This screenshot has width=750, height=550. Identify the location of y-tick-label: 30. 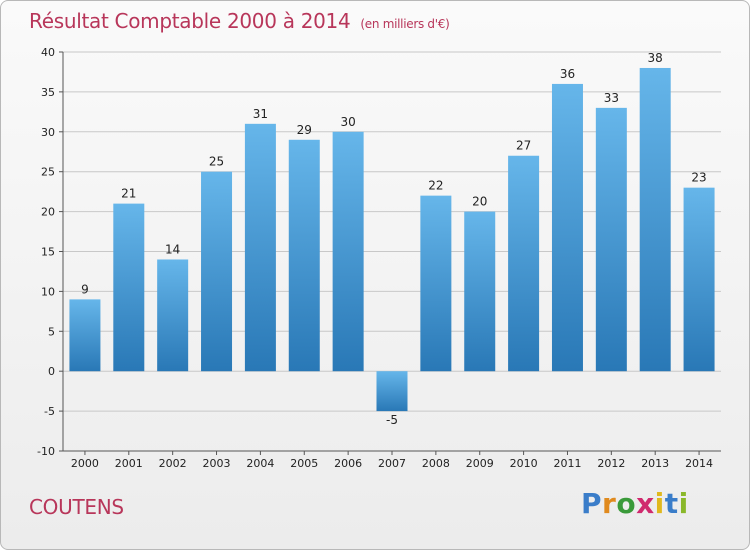
(48, 132).